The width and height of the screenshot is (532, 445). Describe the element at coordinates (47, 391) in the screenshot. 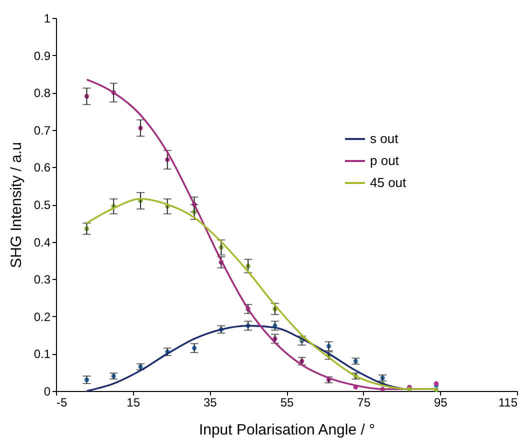

I see `y-tick-label: 0` at that location.